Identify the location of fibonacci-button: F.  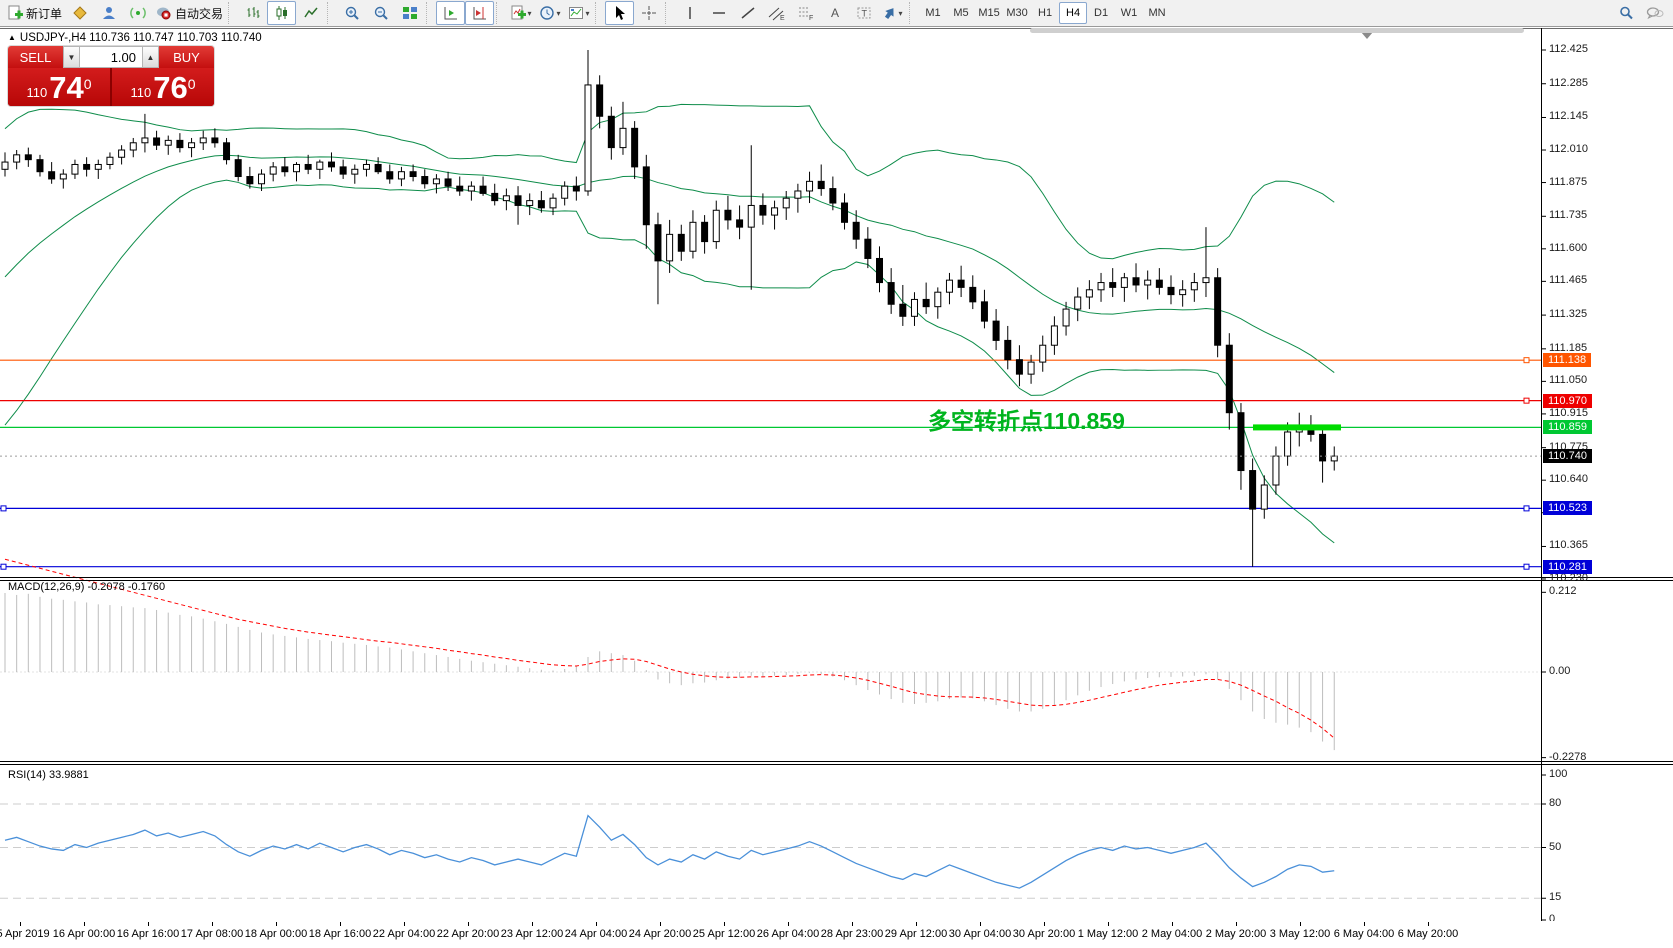
(805, 13).